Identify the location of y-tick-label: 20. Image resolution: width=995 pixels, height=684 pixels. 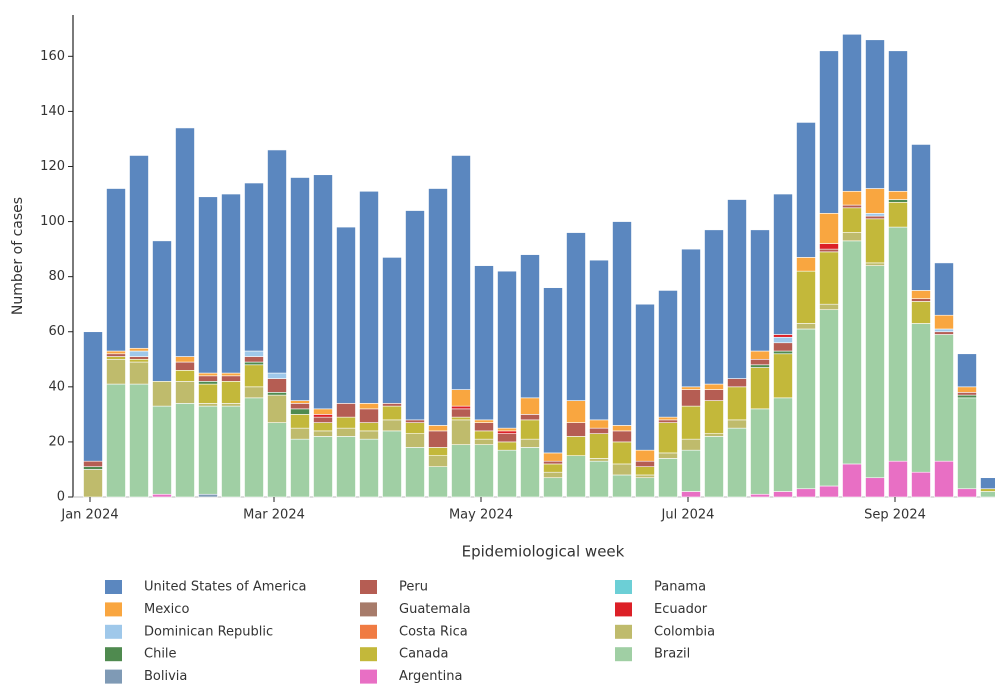
(56, 441).